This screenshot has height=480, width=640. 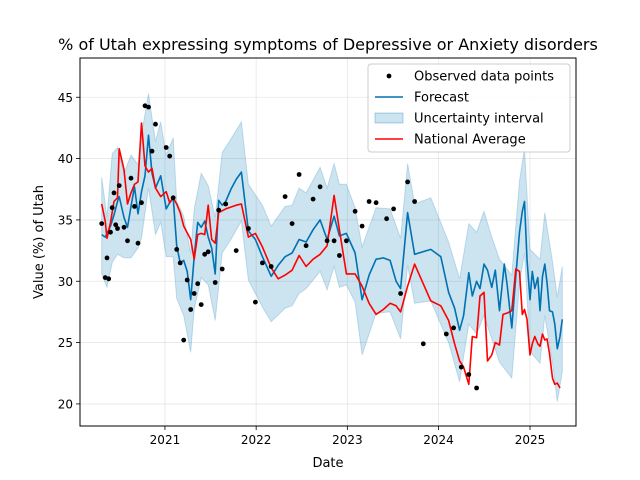 I want to click on legend-label-national-average: National Average, so click(x=470, y=140).